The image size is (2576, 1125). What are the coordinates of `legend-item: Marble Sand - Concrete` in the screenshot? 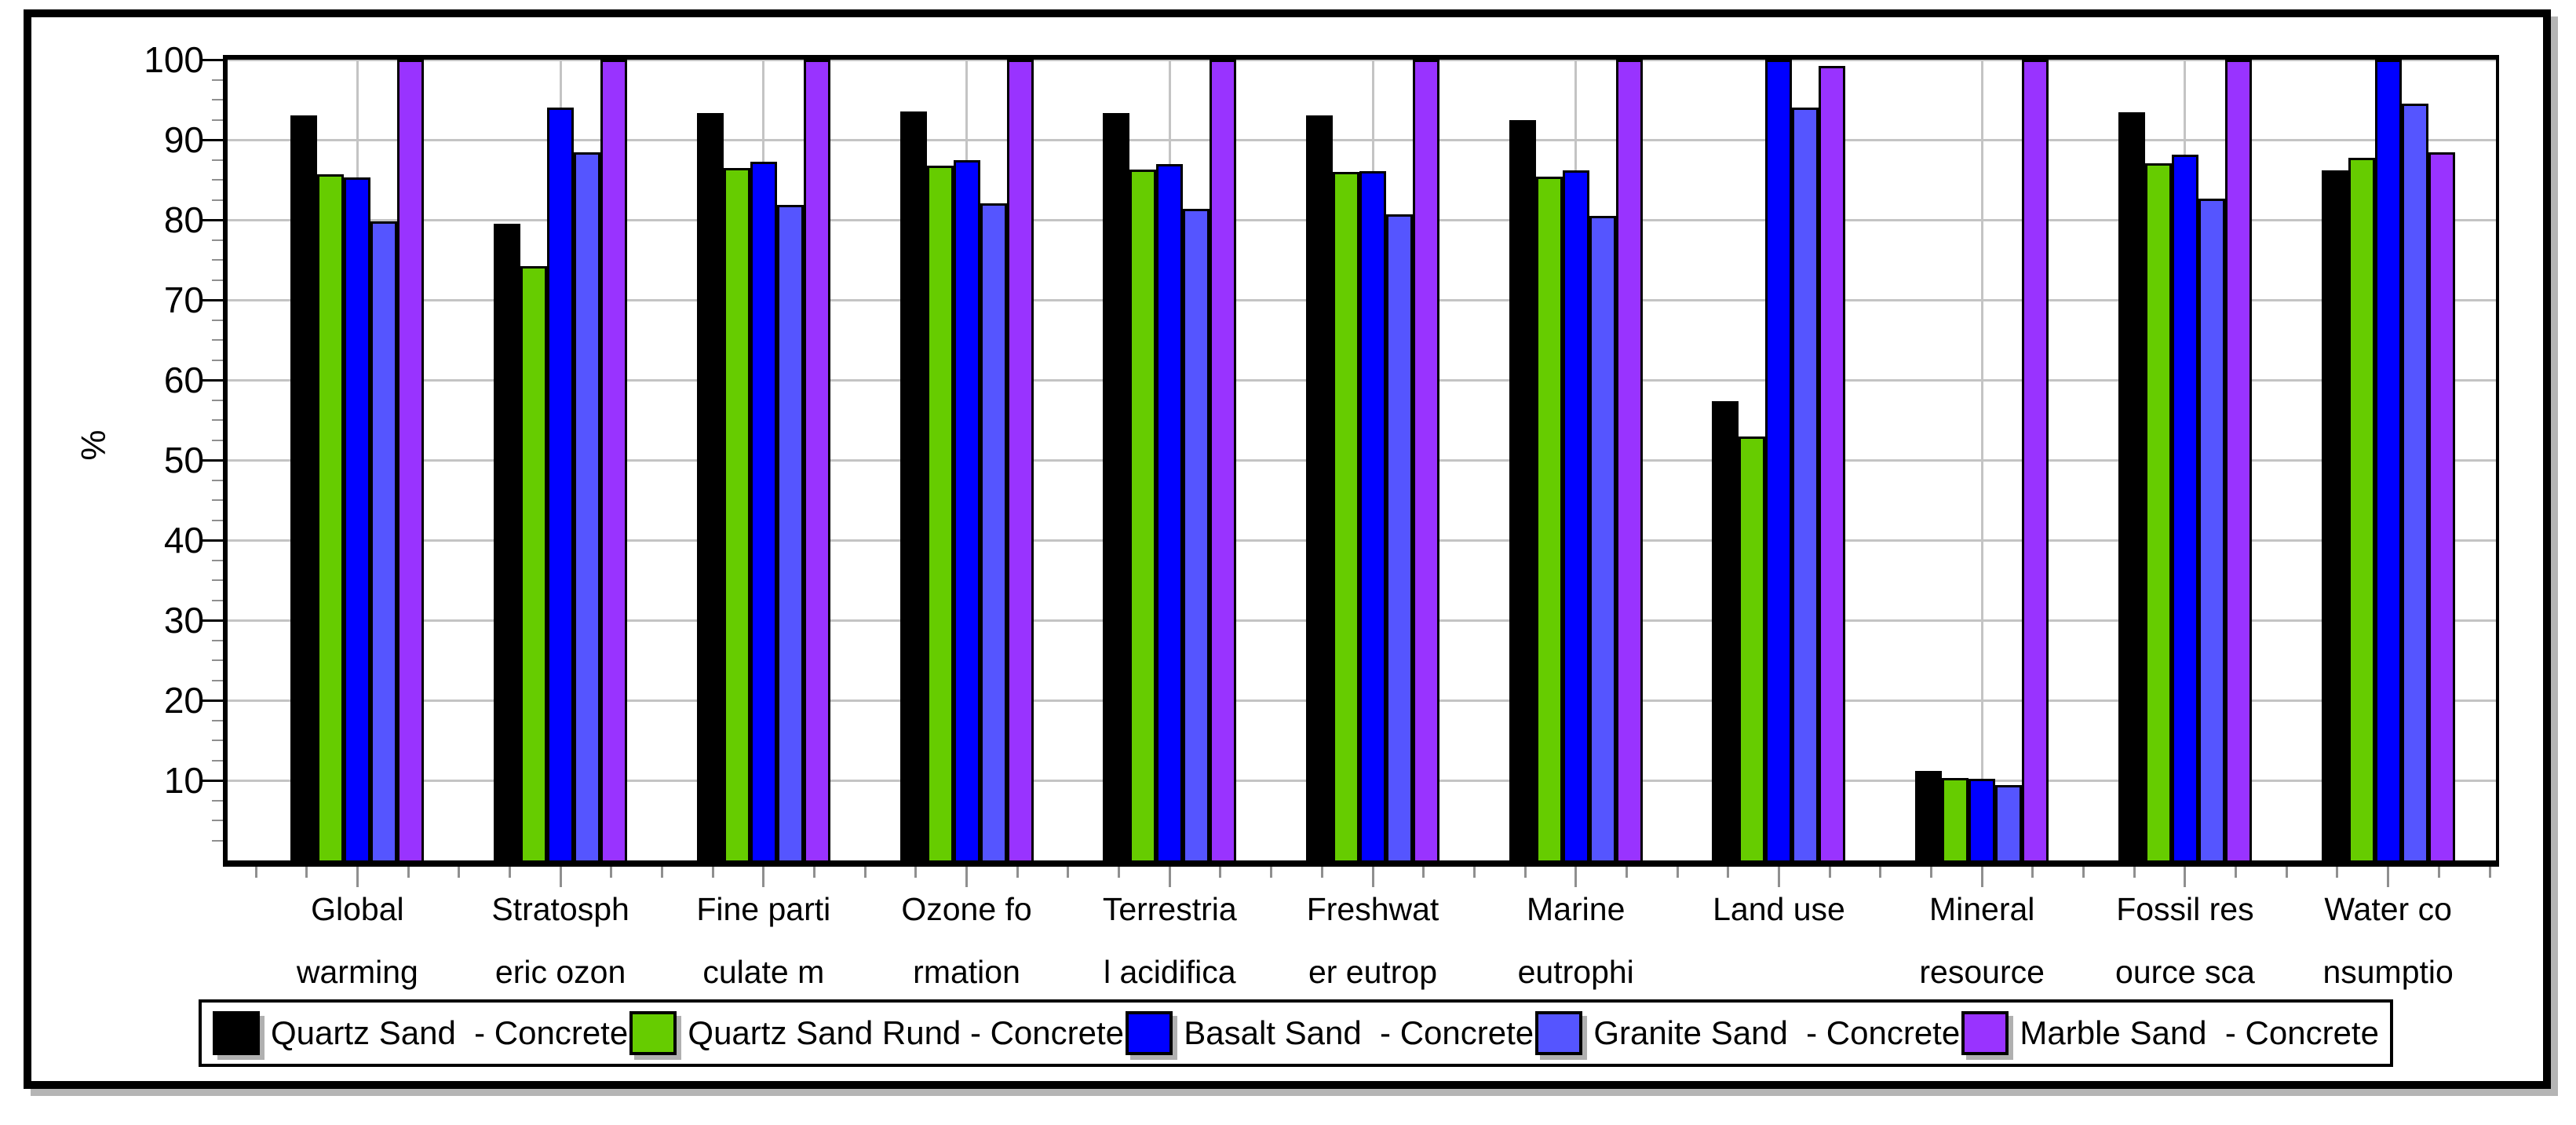 It's located at (2170, 1033).